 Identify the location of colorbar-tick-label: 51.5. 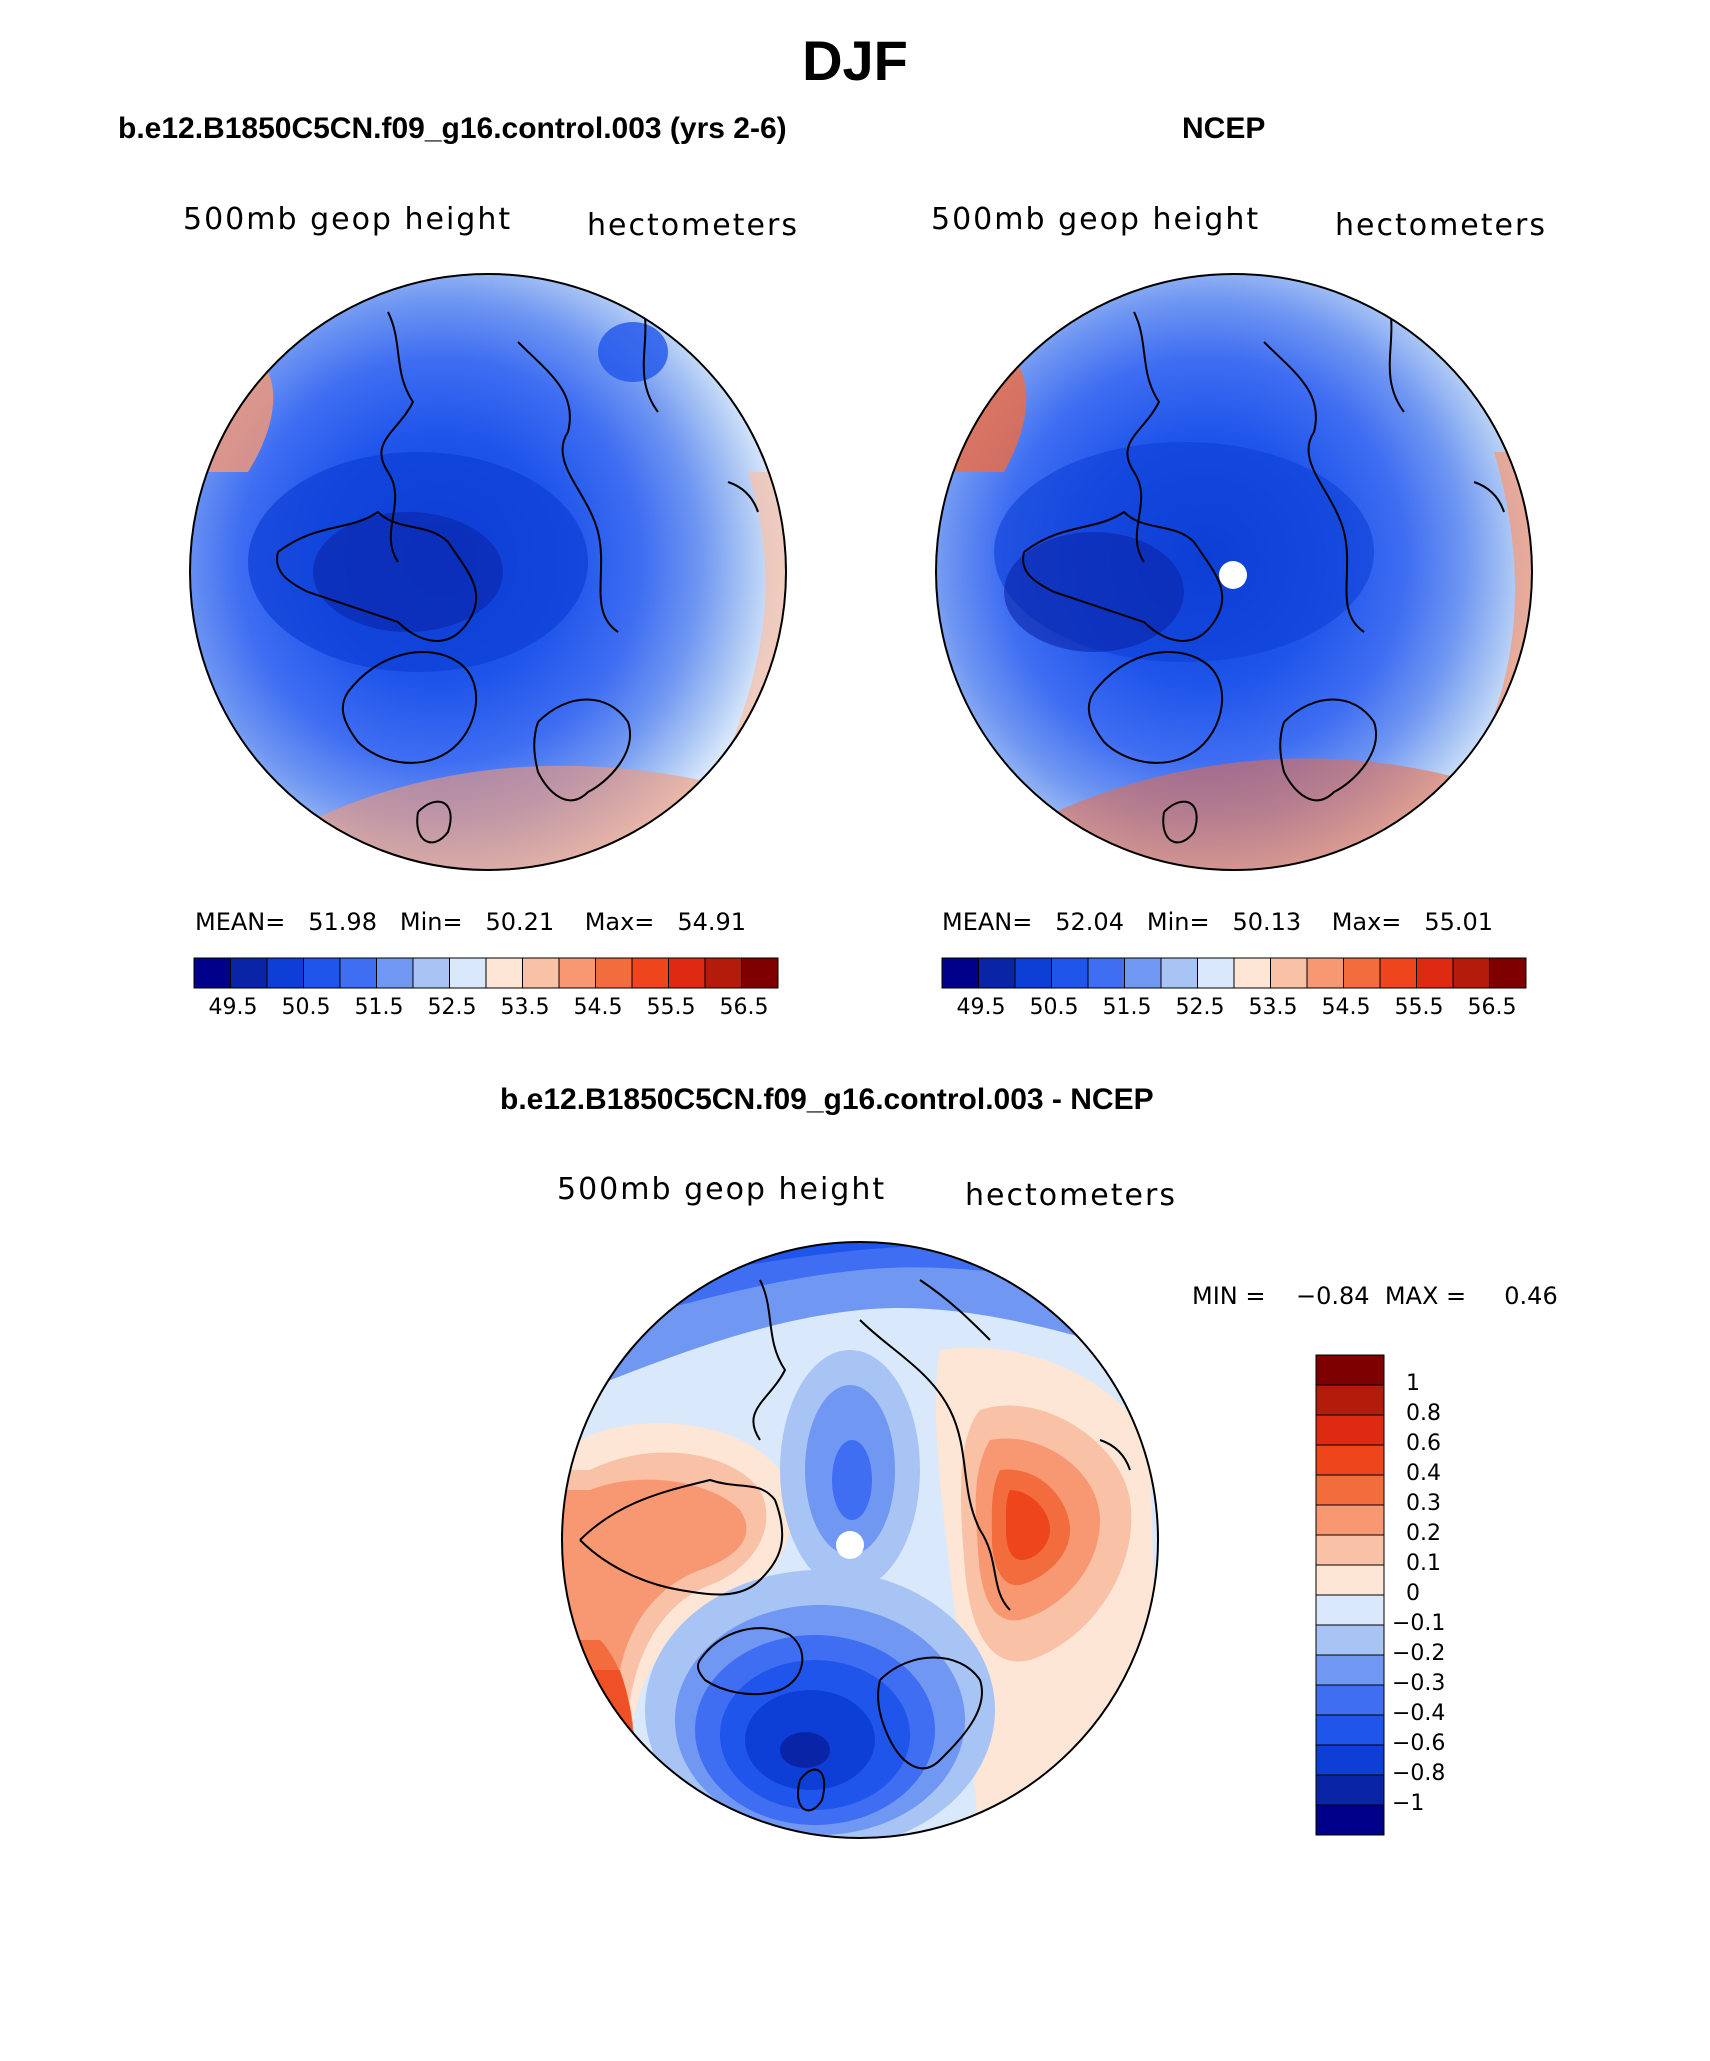
(379, 1007).